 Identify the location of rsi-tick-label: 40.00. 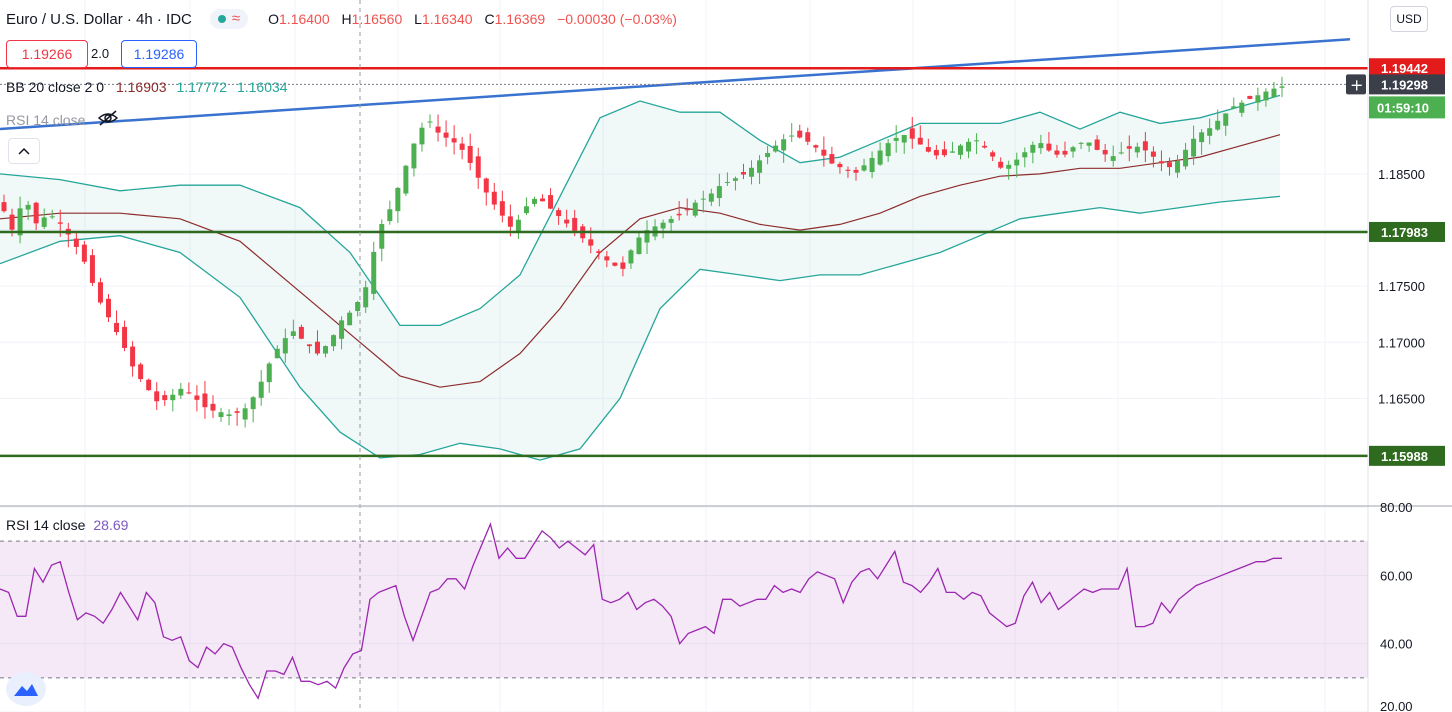
(1396, 644).